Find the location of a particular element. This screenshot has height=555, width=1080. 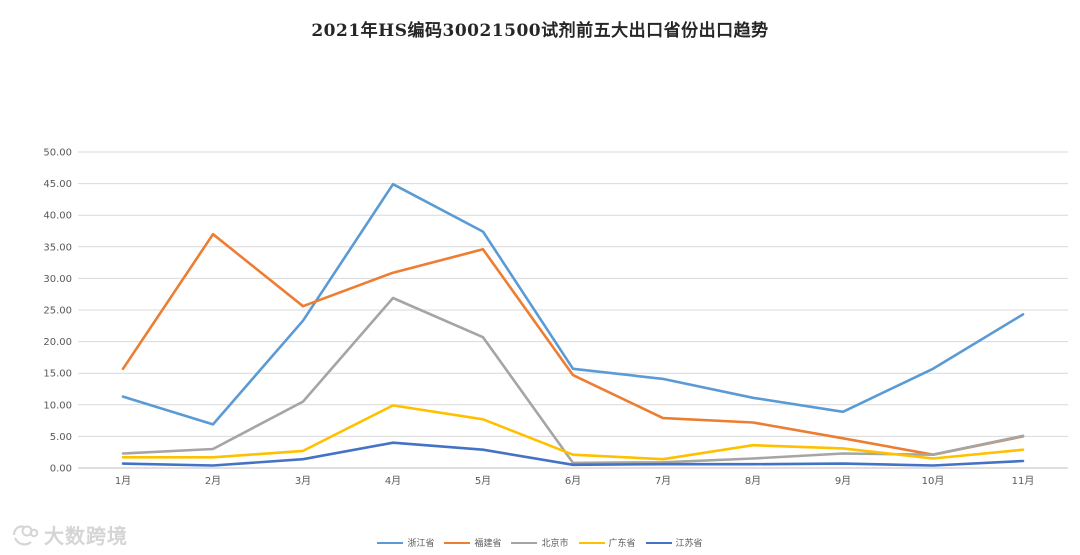

brand-logo-icon is located at coordinates (25, 534).